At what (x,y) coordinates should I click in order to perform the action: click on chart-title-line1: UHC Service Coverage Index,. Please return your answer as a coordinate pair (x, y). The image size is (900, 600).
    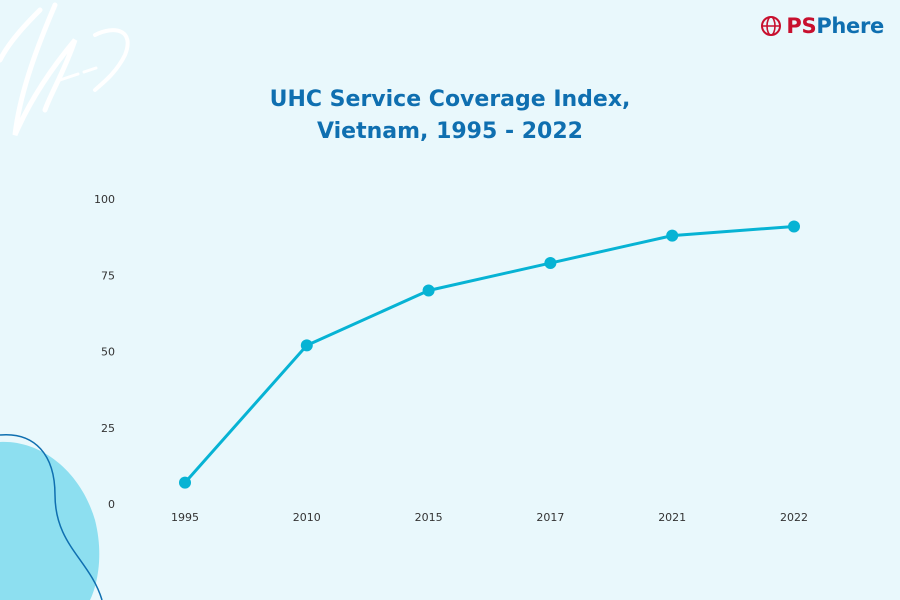
    Looking at the image, I should click on (450, 99).